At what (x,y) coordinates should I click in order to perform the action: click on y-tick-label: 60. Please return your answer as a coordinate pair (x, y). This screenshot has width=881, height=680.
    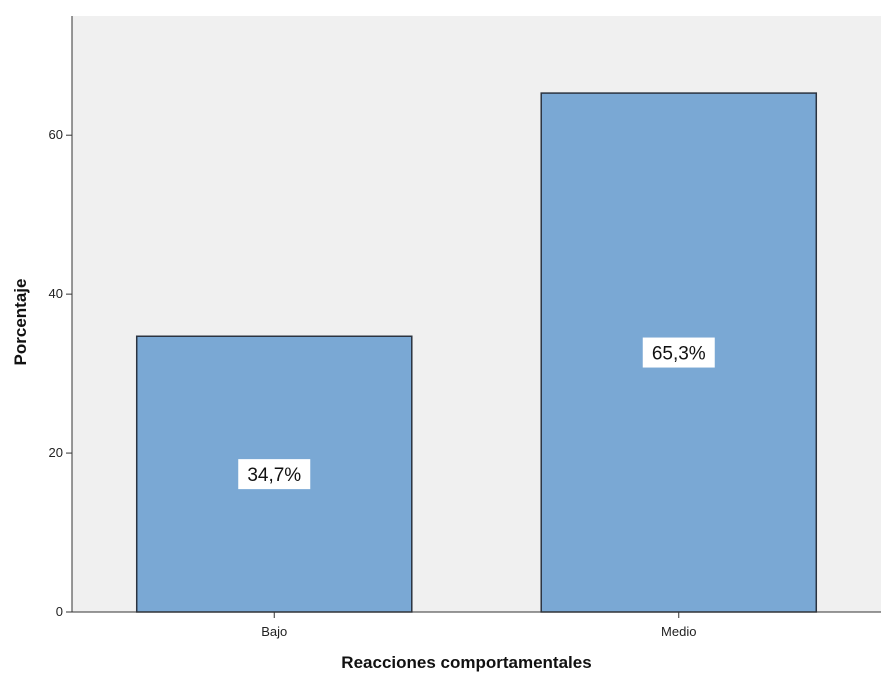
    Looking at the image, I should click on (56, 134).